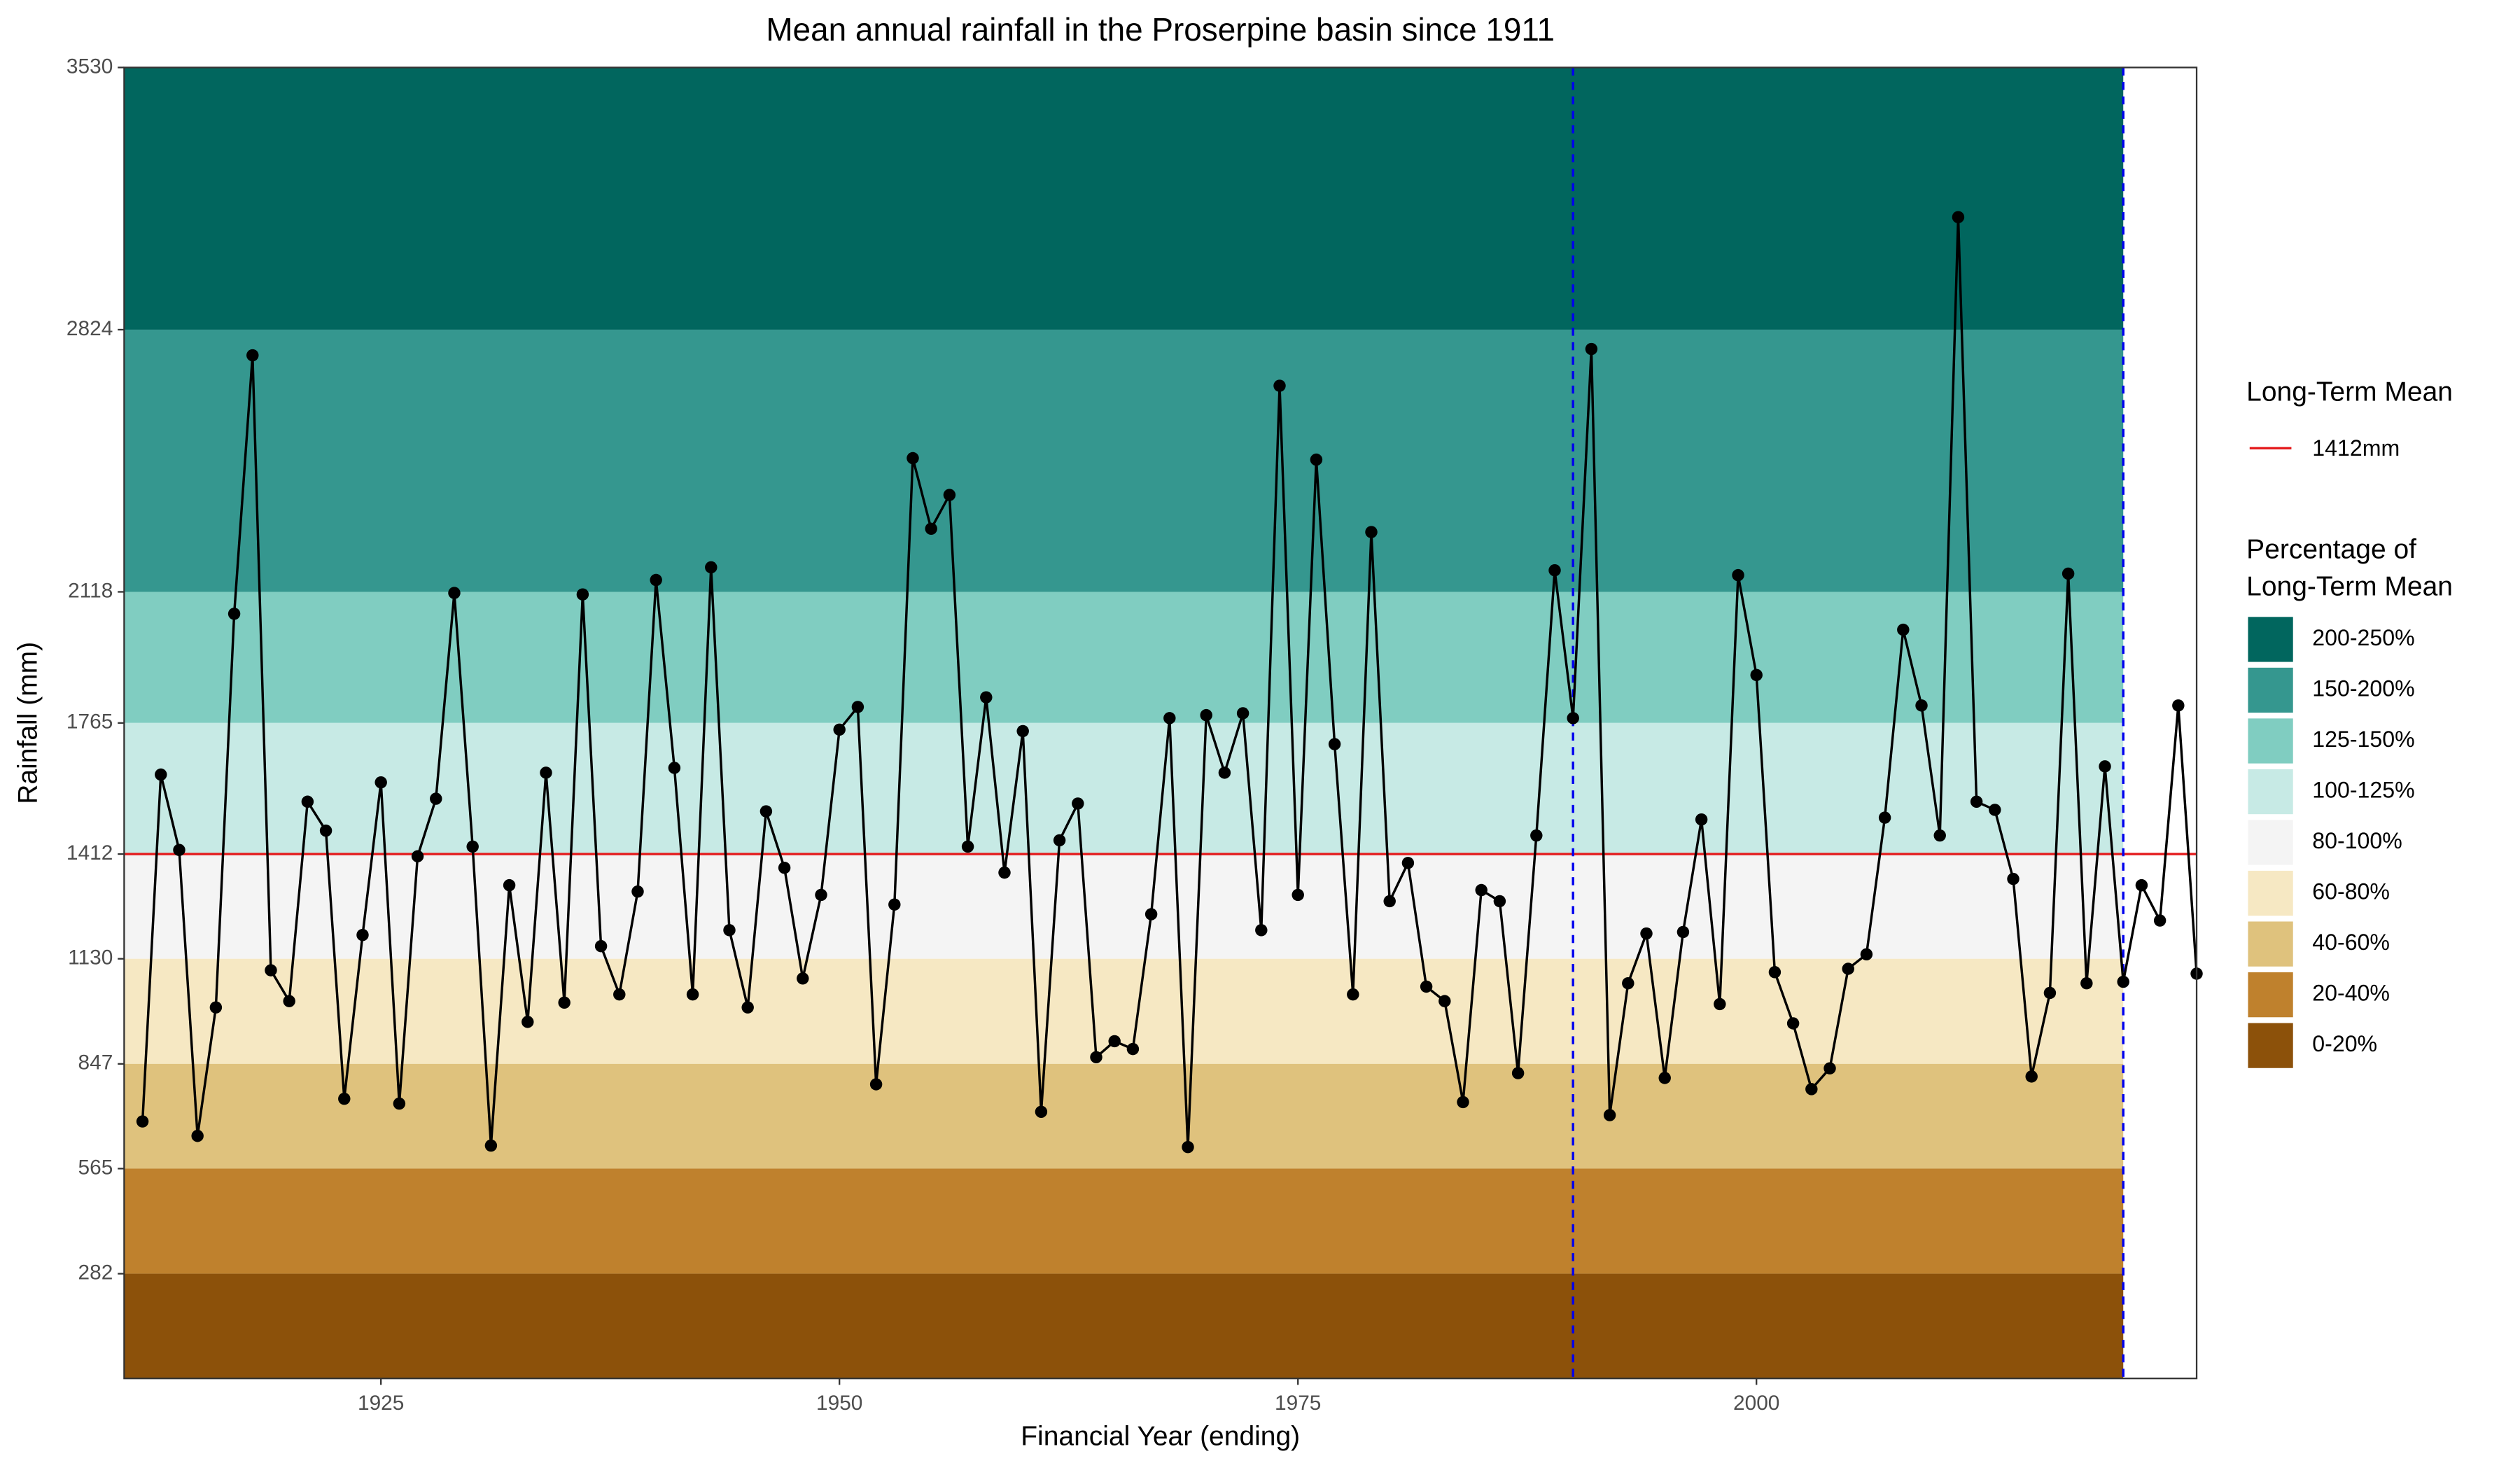 This screenshot has width=2520, height=1470. I want to click on y-axis-label: Rainfall (mm), so click(28, 723).